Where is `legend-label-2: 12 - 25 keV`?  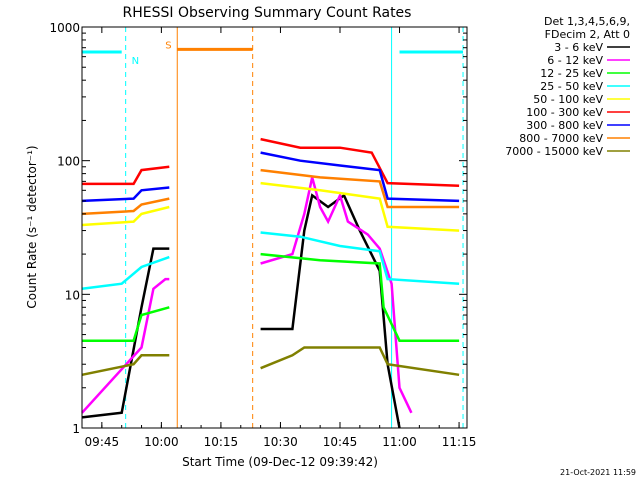 legend-label-2: 12 - 25 keV is located at coordinates (571, 73).